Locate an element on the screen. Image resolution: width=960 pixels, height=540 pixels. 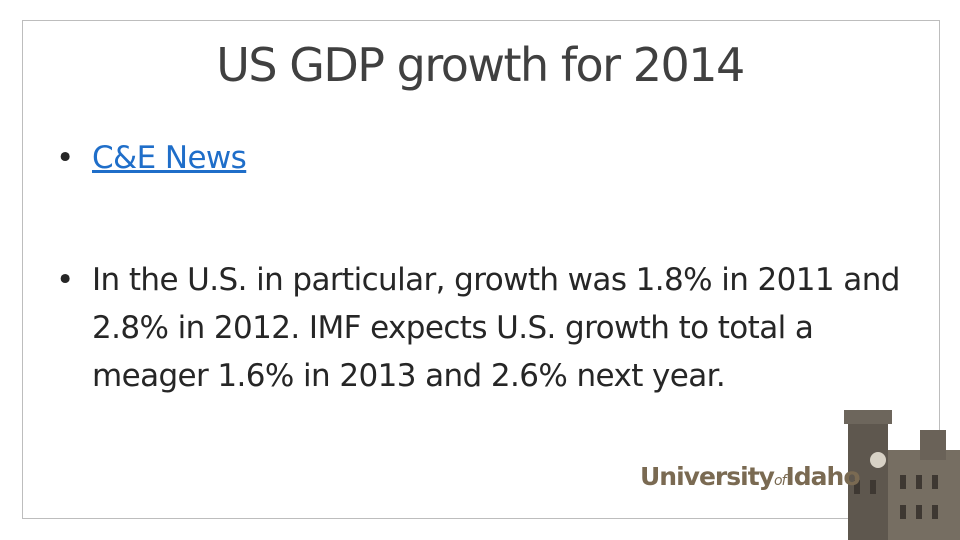
logo: UniversityofIdaho is located at coordinates (750, 476).